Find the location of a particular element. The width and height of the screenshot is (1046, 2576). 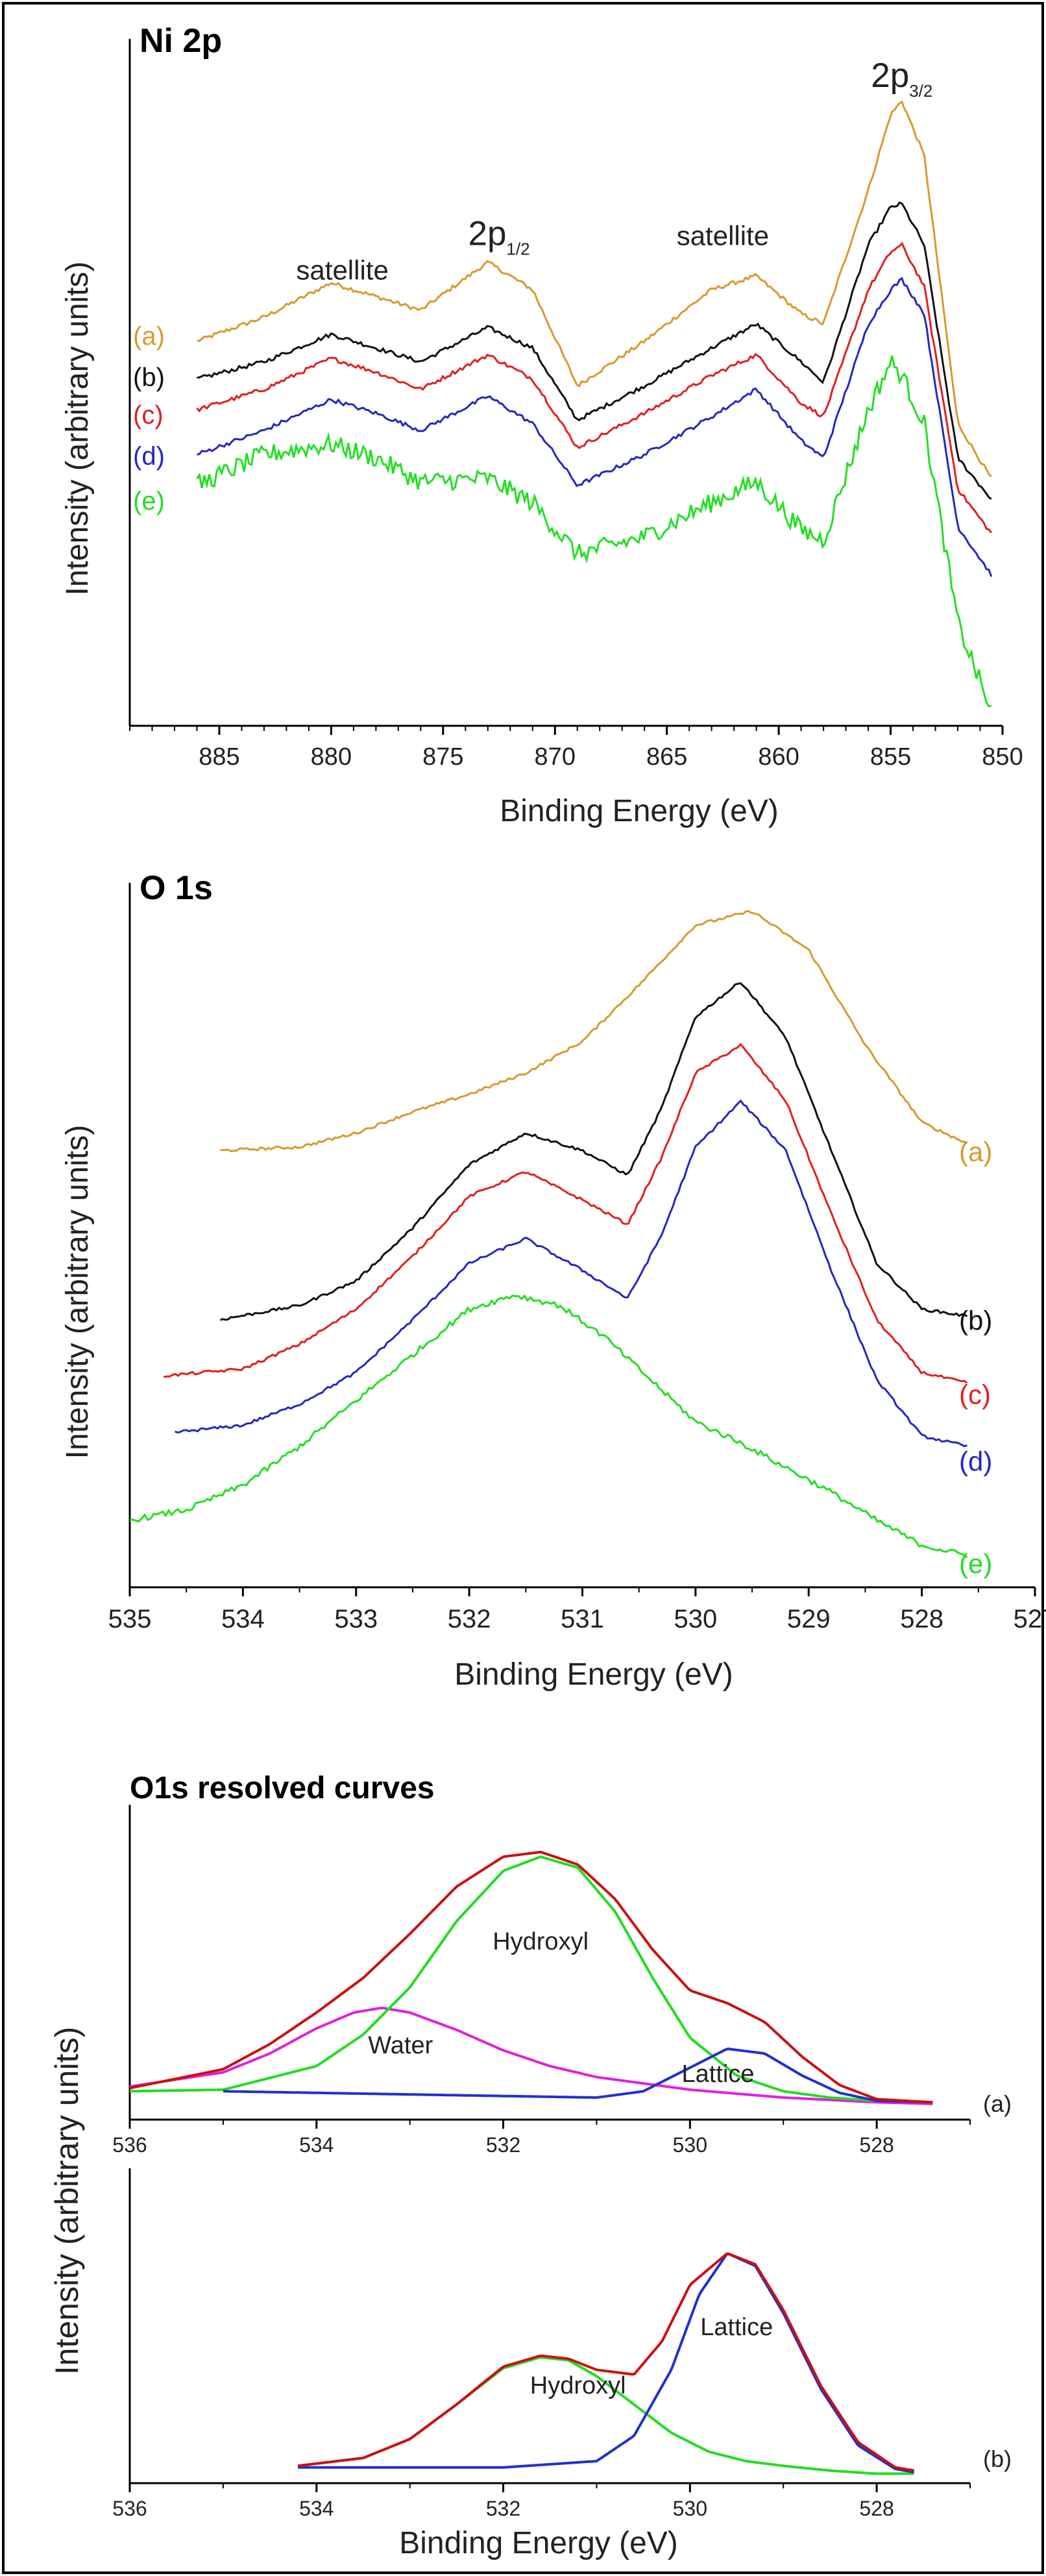

o1s-series-a-label: (a) is located at coordinates (975, 1151).